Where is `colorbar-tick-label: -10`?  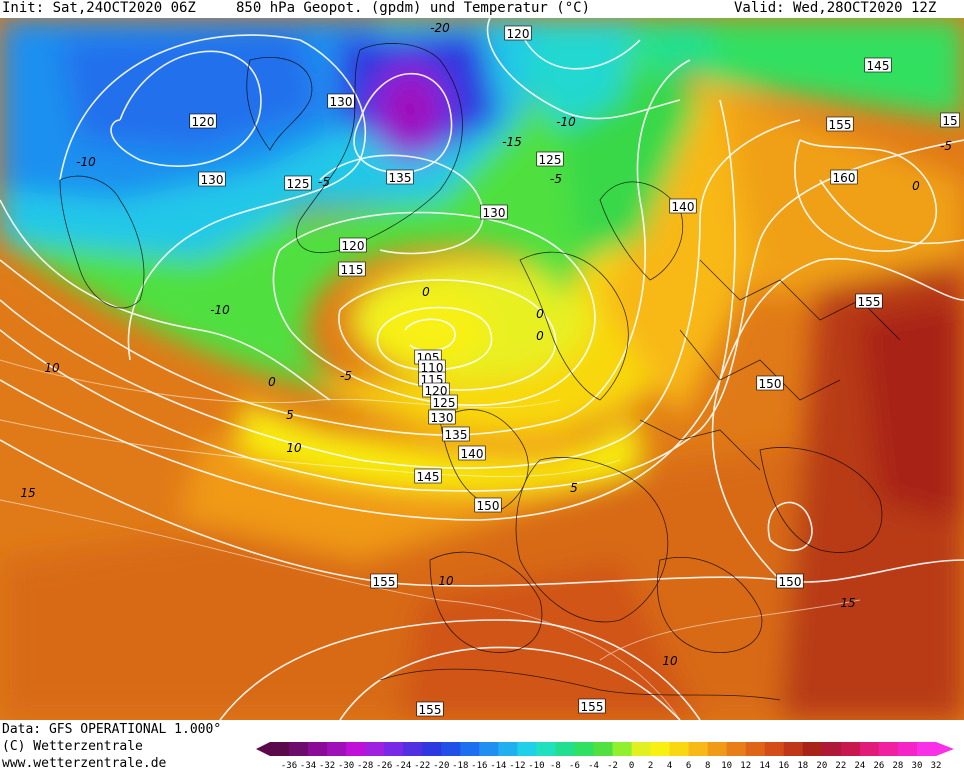 colorbar-tick-label: -10 is located at coordinates (536, 766).